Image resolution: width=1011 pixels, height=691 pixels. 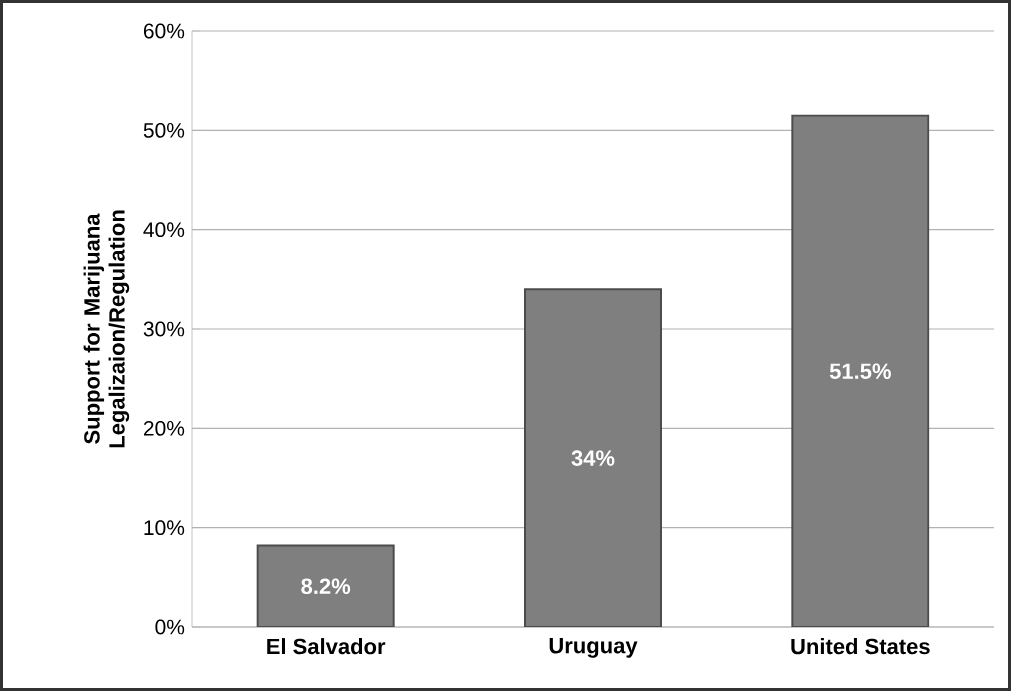 I want to click on y-tick-label: 40%, so click(x=164, y=230).